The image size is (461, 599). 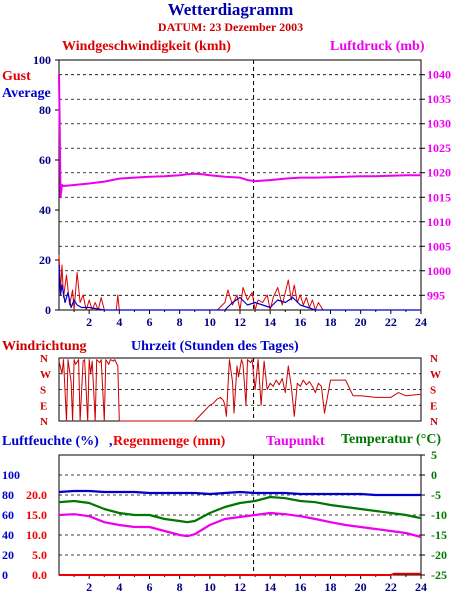 I want to click on climate-x-tick-label-9: 20, so click(x=361, y=587).